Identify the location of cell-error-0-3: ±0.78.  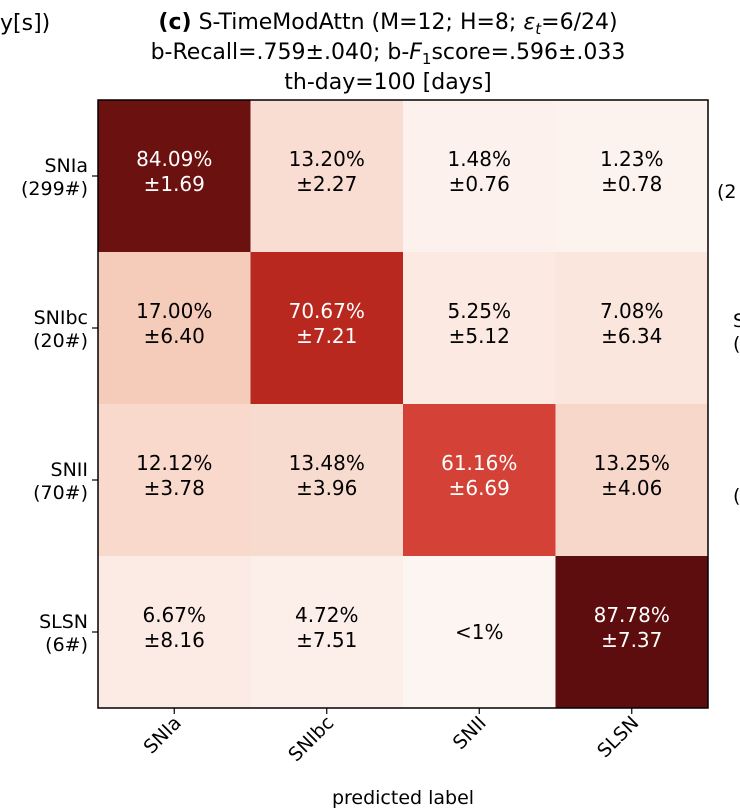
(631, 184).